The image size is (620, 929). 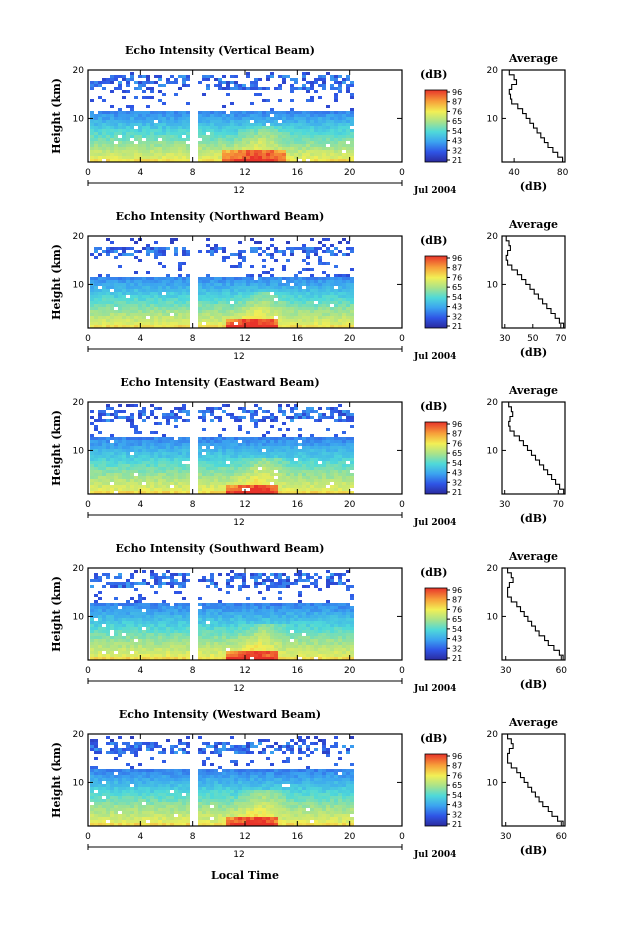 What do you see at coordinates (457, 160) in the screenshot?
I see `colorbar-tick-label: 21` at bounding box center [457, 160].